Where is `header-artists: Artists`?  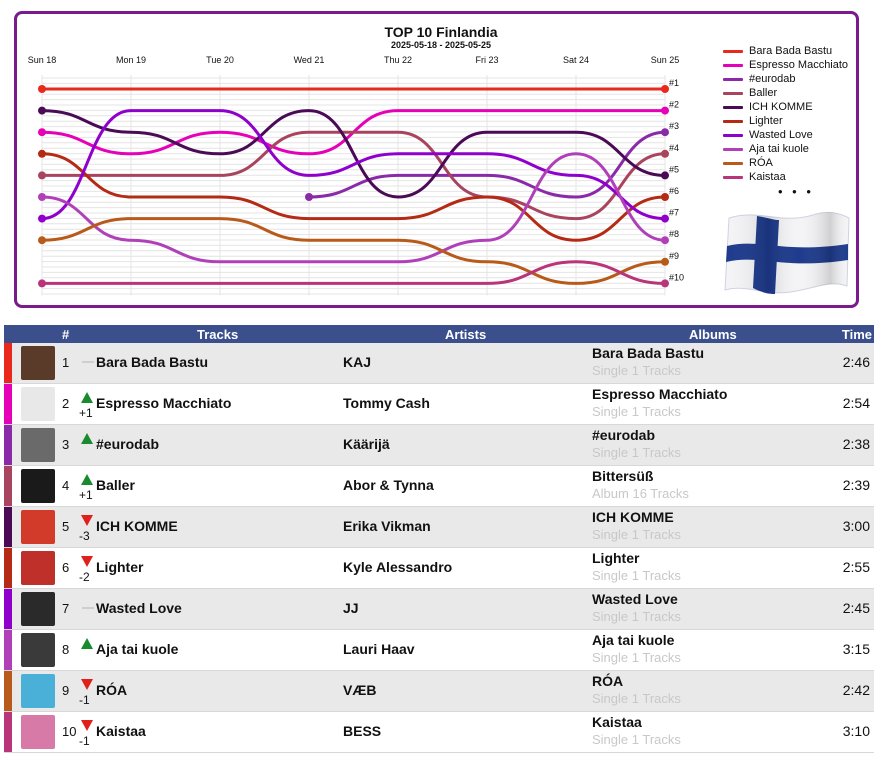 header-artists: Artists is located at coordinates (466, 334).